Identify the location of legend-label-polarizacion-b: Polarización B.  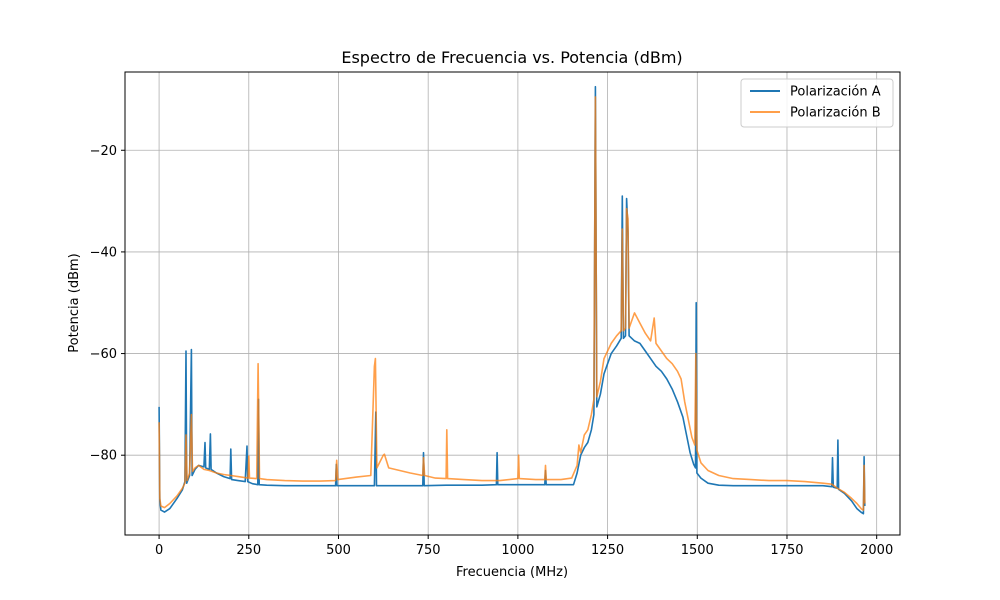
(835, 113).